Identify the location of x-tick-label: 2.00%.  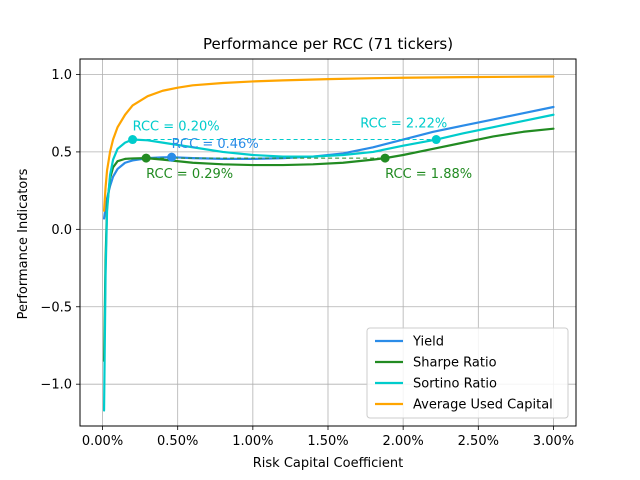
(402, 441).